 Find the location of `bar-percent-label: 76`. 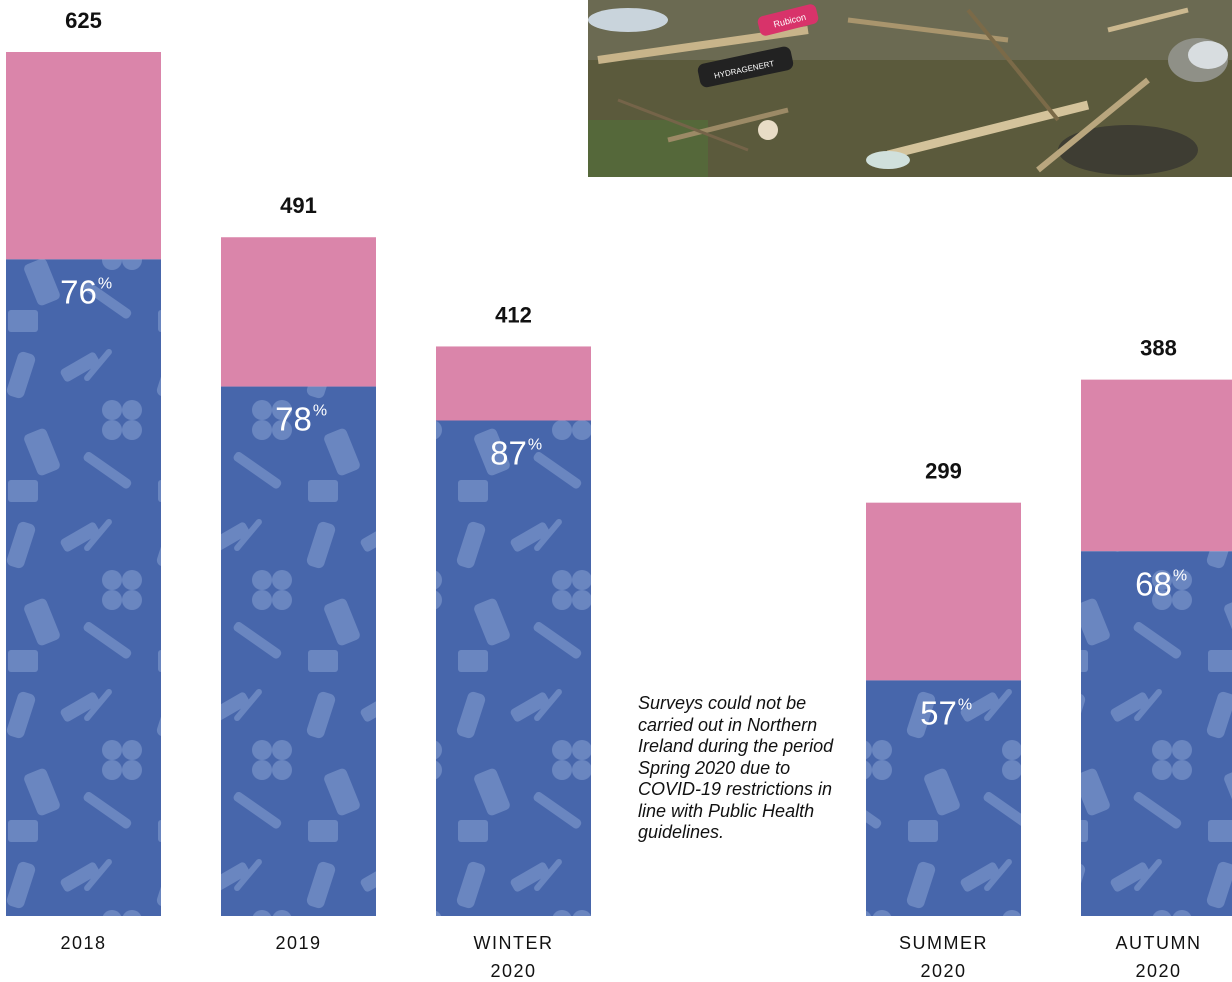

bar-percent-label: 76 is located at coordinates (78, 291).